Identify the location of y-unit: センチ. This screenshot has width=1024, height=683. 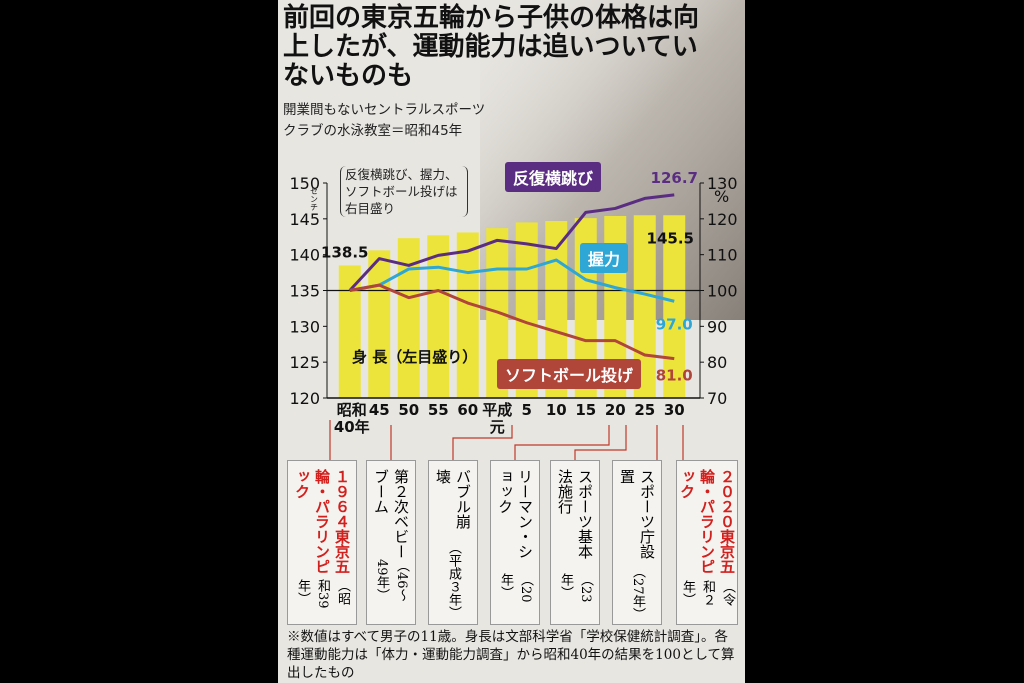
(314, 199).